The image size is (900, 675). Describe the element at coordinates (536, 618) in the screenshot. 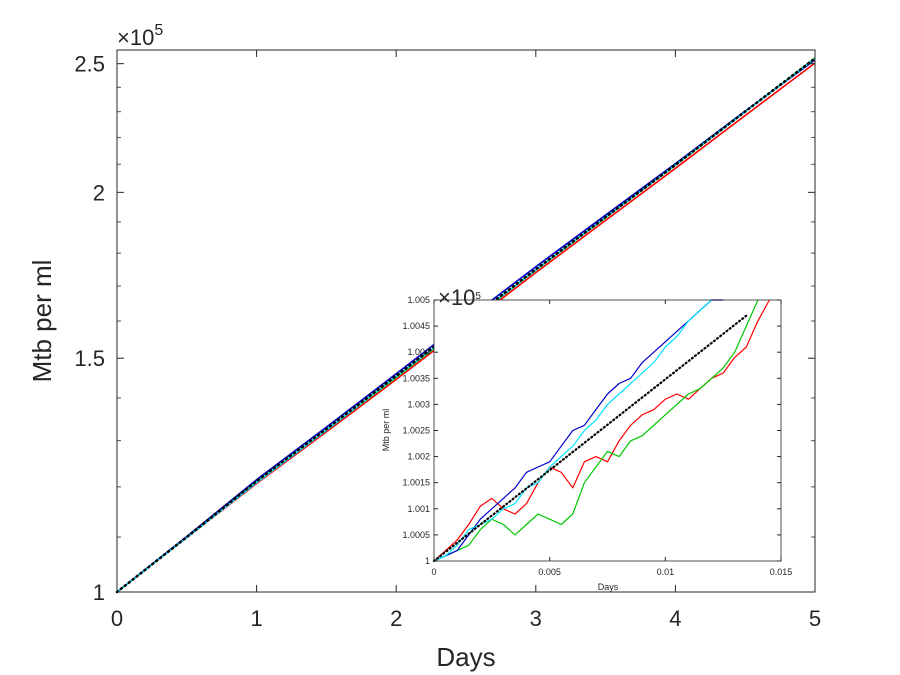

I see `main-x-tick-label: 3` at that location.